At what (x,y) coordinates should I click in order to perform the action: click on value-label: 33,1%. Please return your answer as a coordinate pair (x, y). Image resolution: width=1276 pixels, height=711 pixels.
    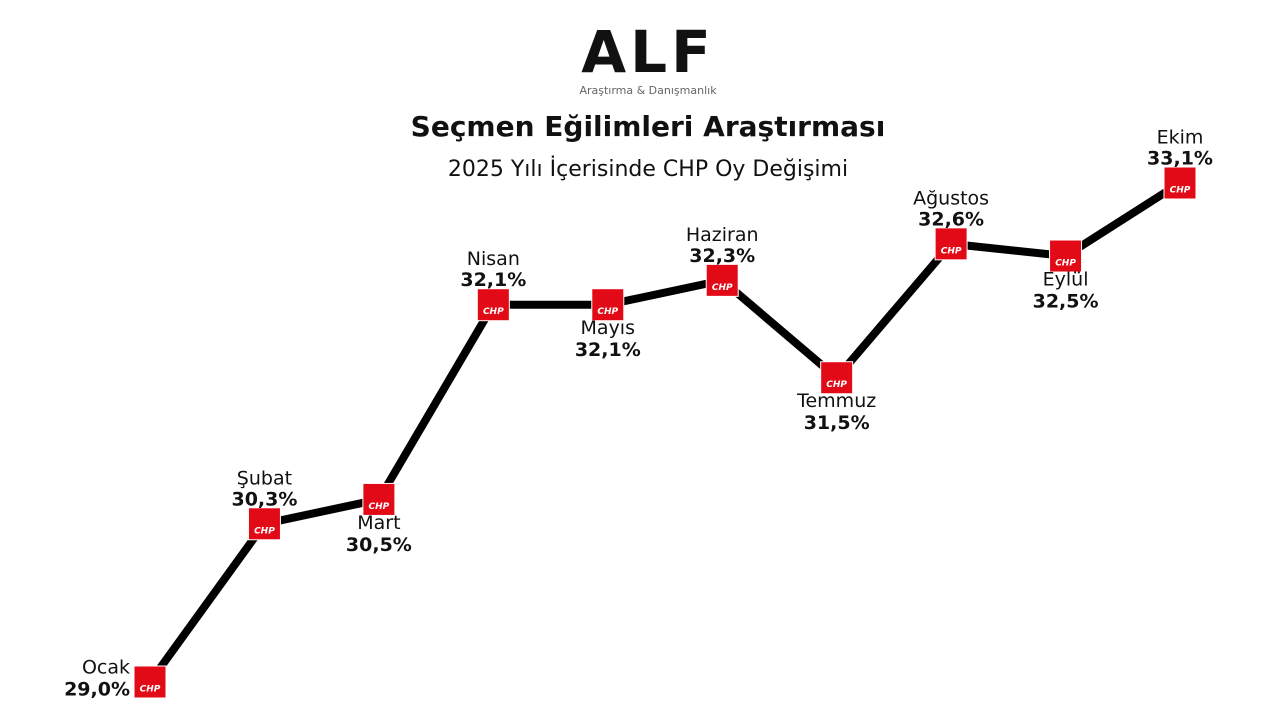
    Looking at the image, I should click on (1180, 159).